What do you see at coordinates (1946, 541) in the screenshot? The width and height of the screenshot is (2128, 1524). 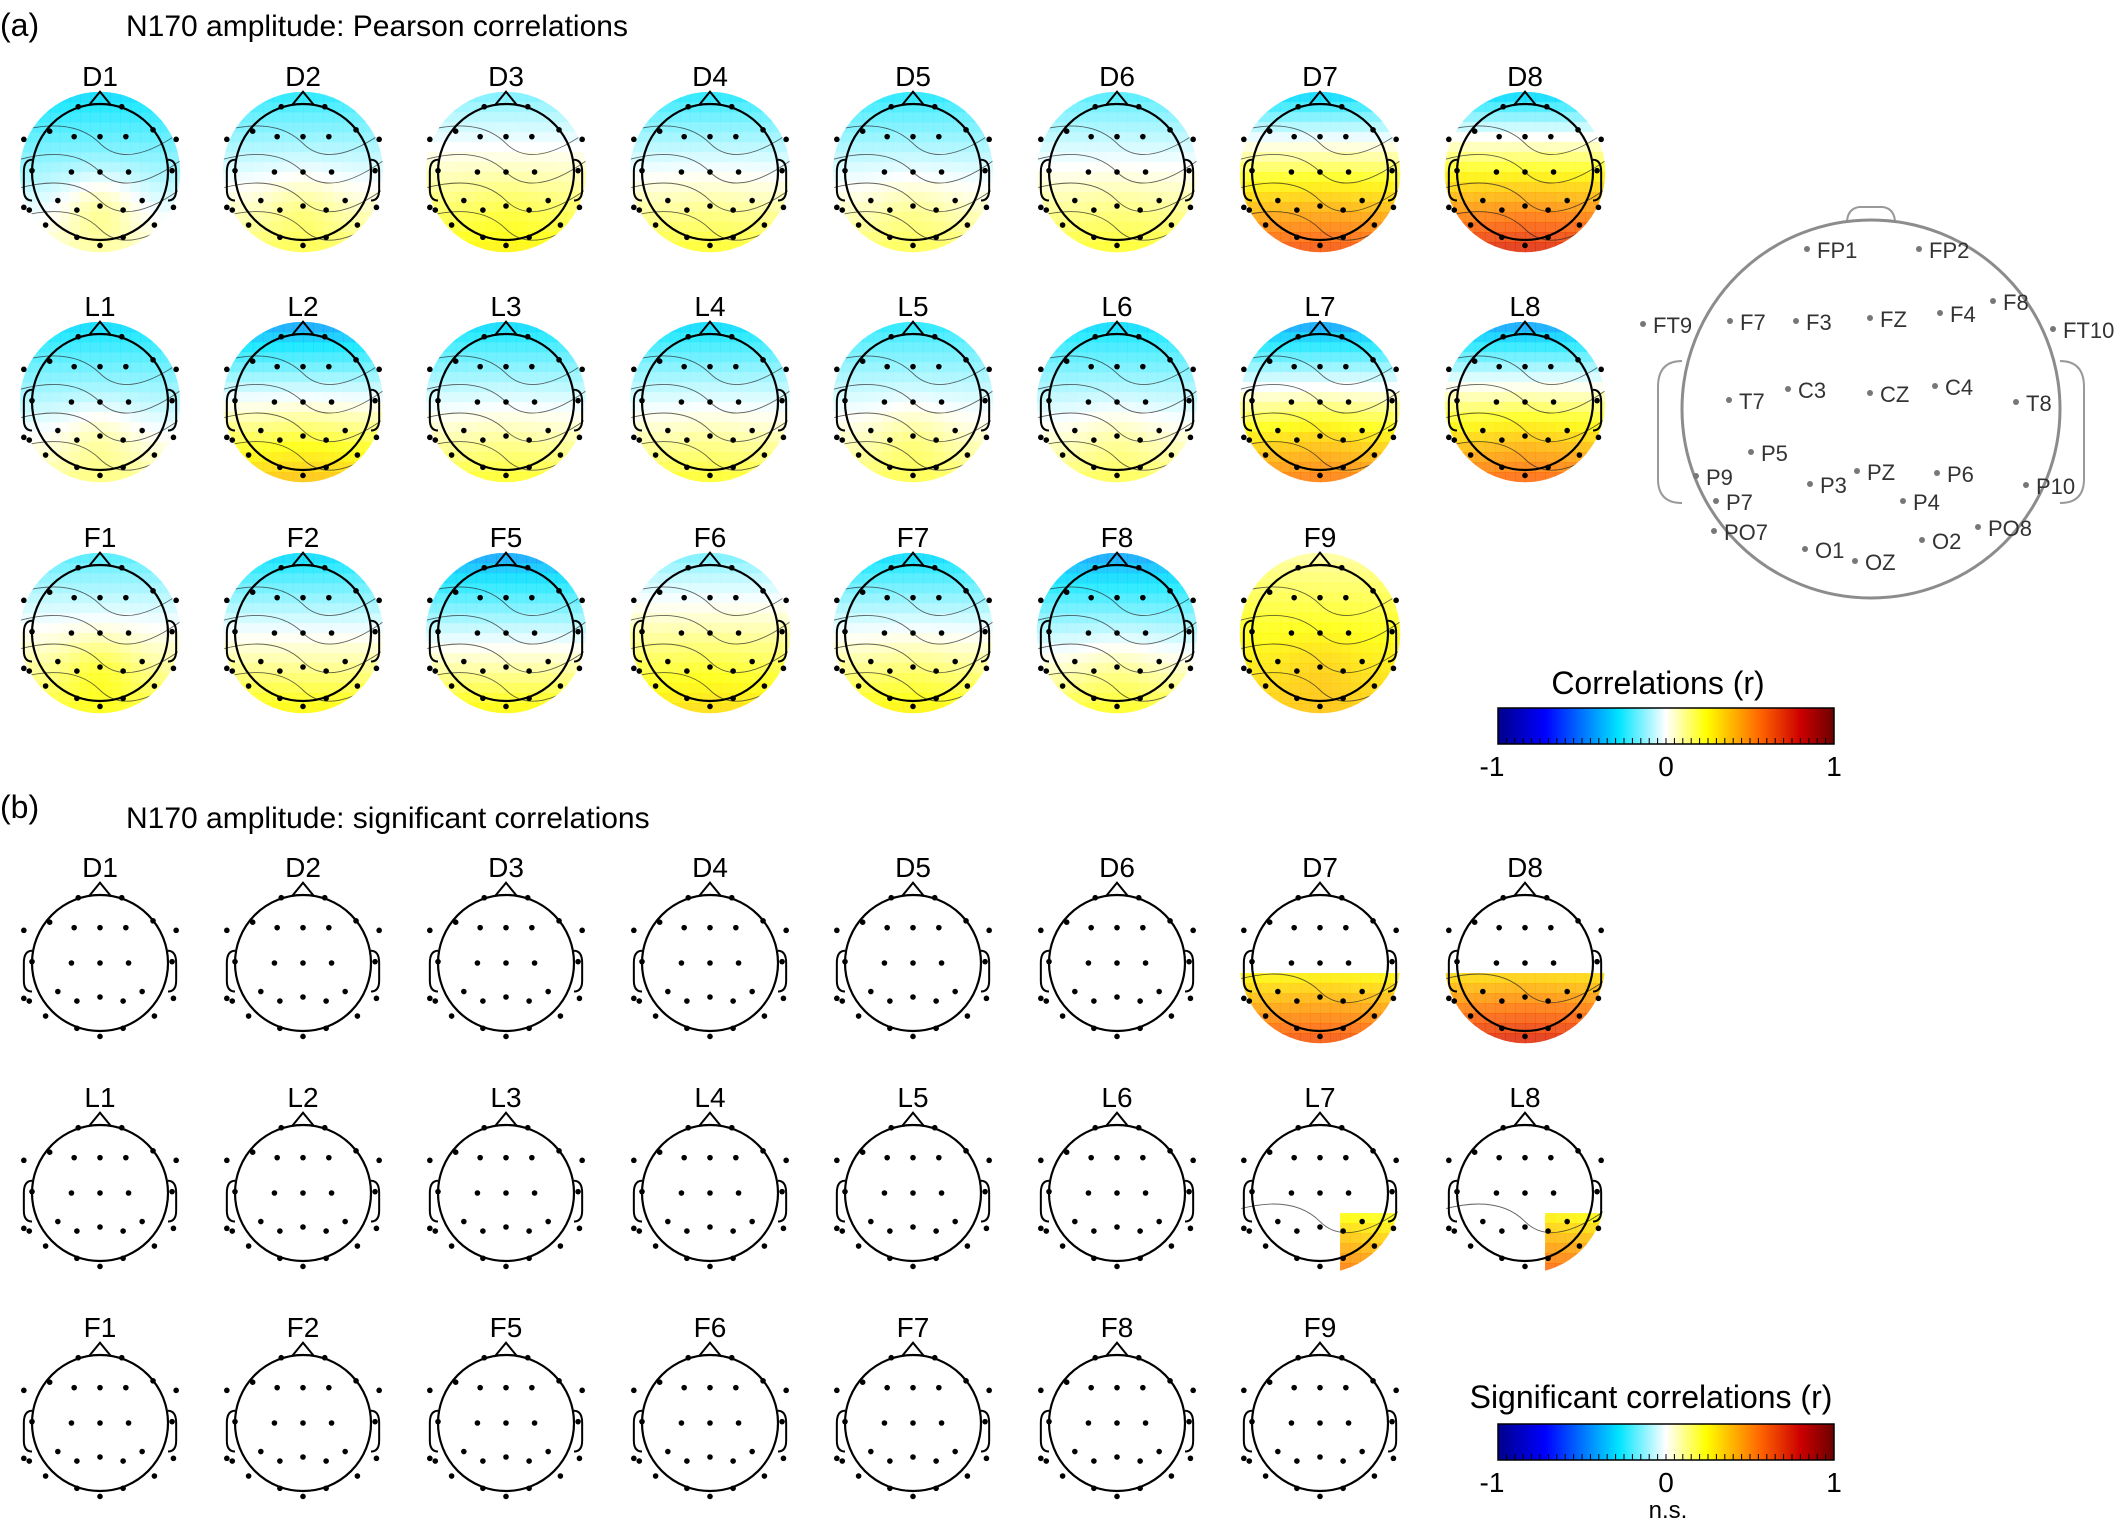 I see `layout-electrode-o2: O2` at bounding box center [1946, 541].